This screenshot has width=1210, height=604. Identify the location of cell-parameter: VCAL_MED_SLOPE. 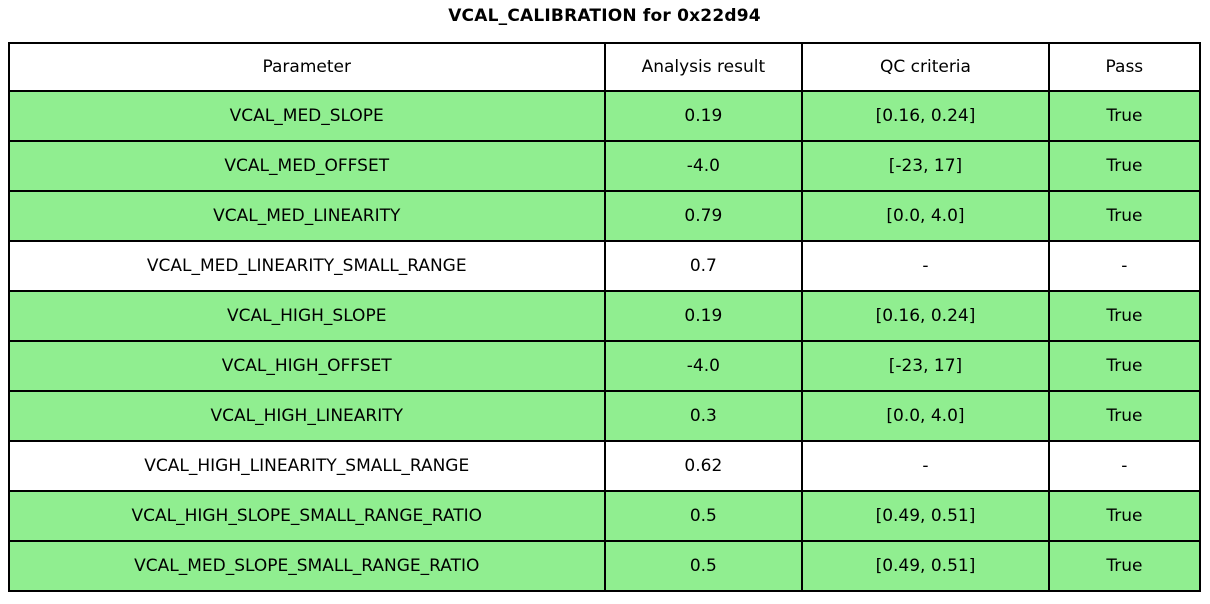
(307, 116).